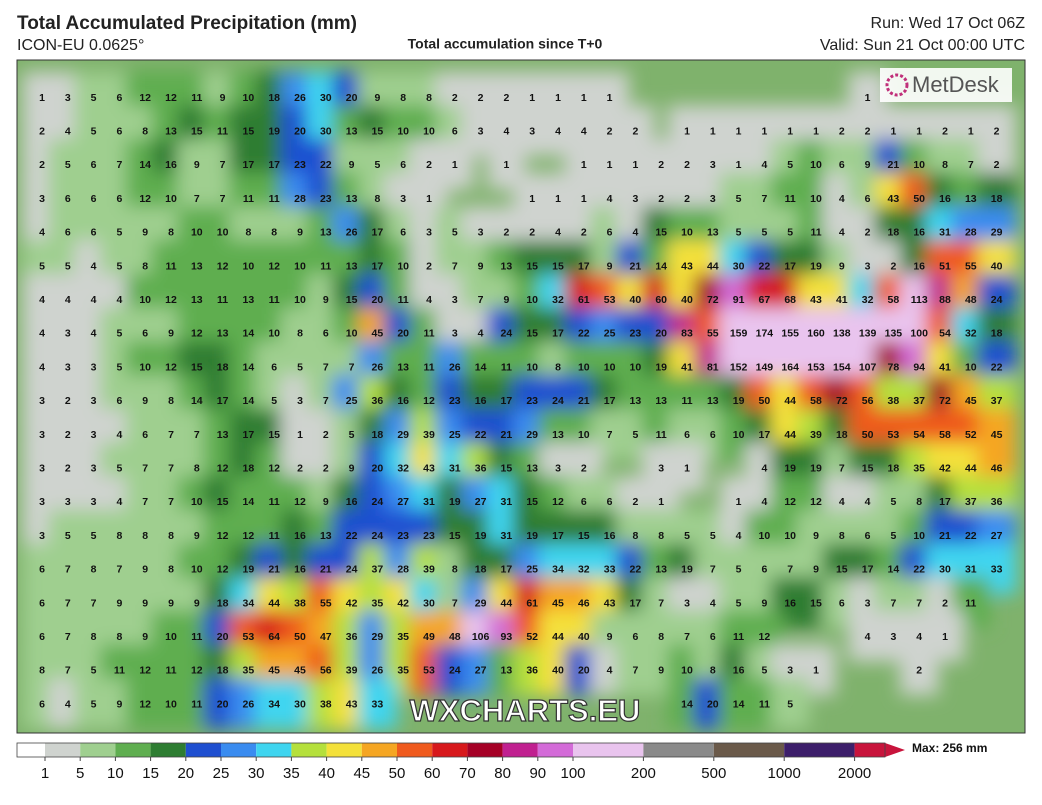 This screenshot has height=805, width=1042. What do you see at coordinates (949, 748) in the screenshot?
I see `colorbar-max: Max: 256 mm` at bounding box center [949, 748].